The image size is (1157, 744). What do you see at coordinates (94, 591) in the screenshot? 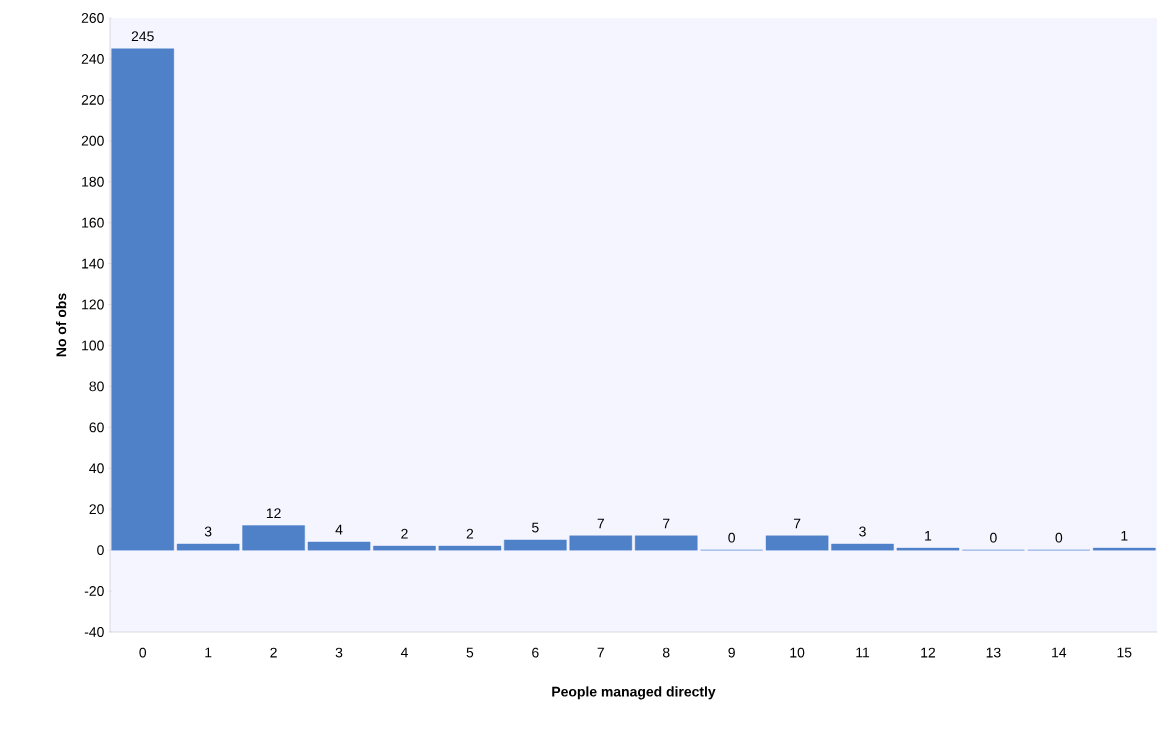
I see `y-tick-label: -20` at bounding box center [94, 591].